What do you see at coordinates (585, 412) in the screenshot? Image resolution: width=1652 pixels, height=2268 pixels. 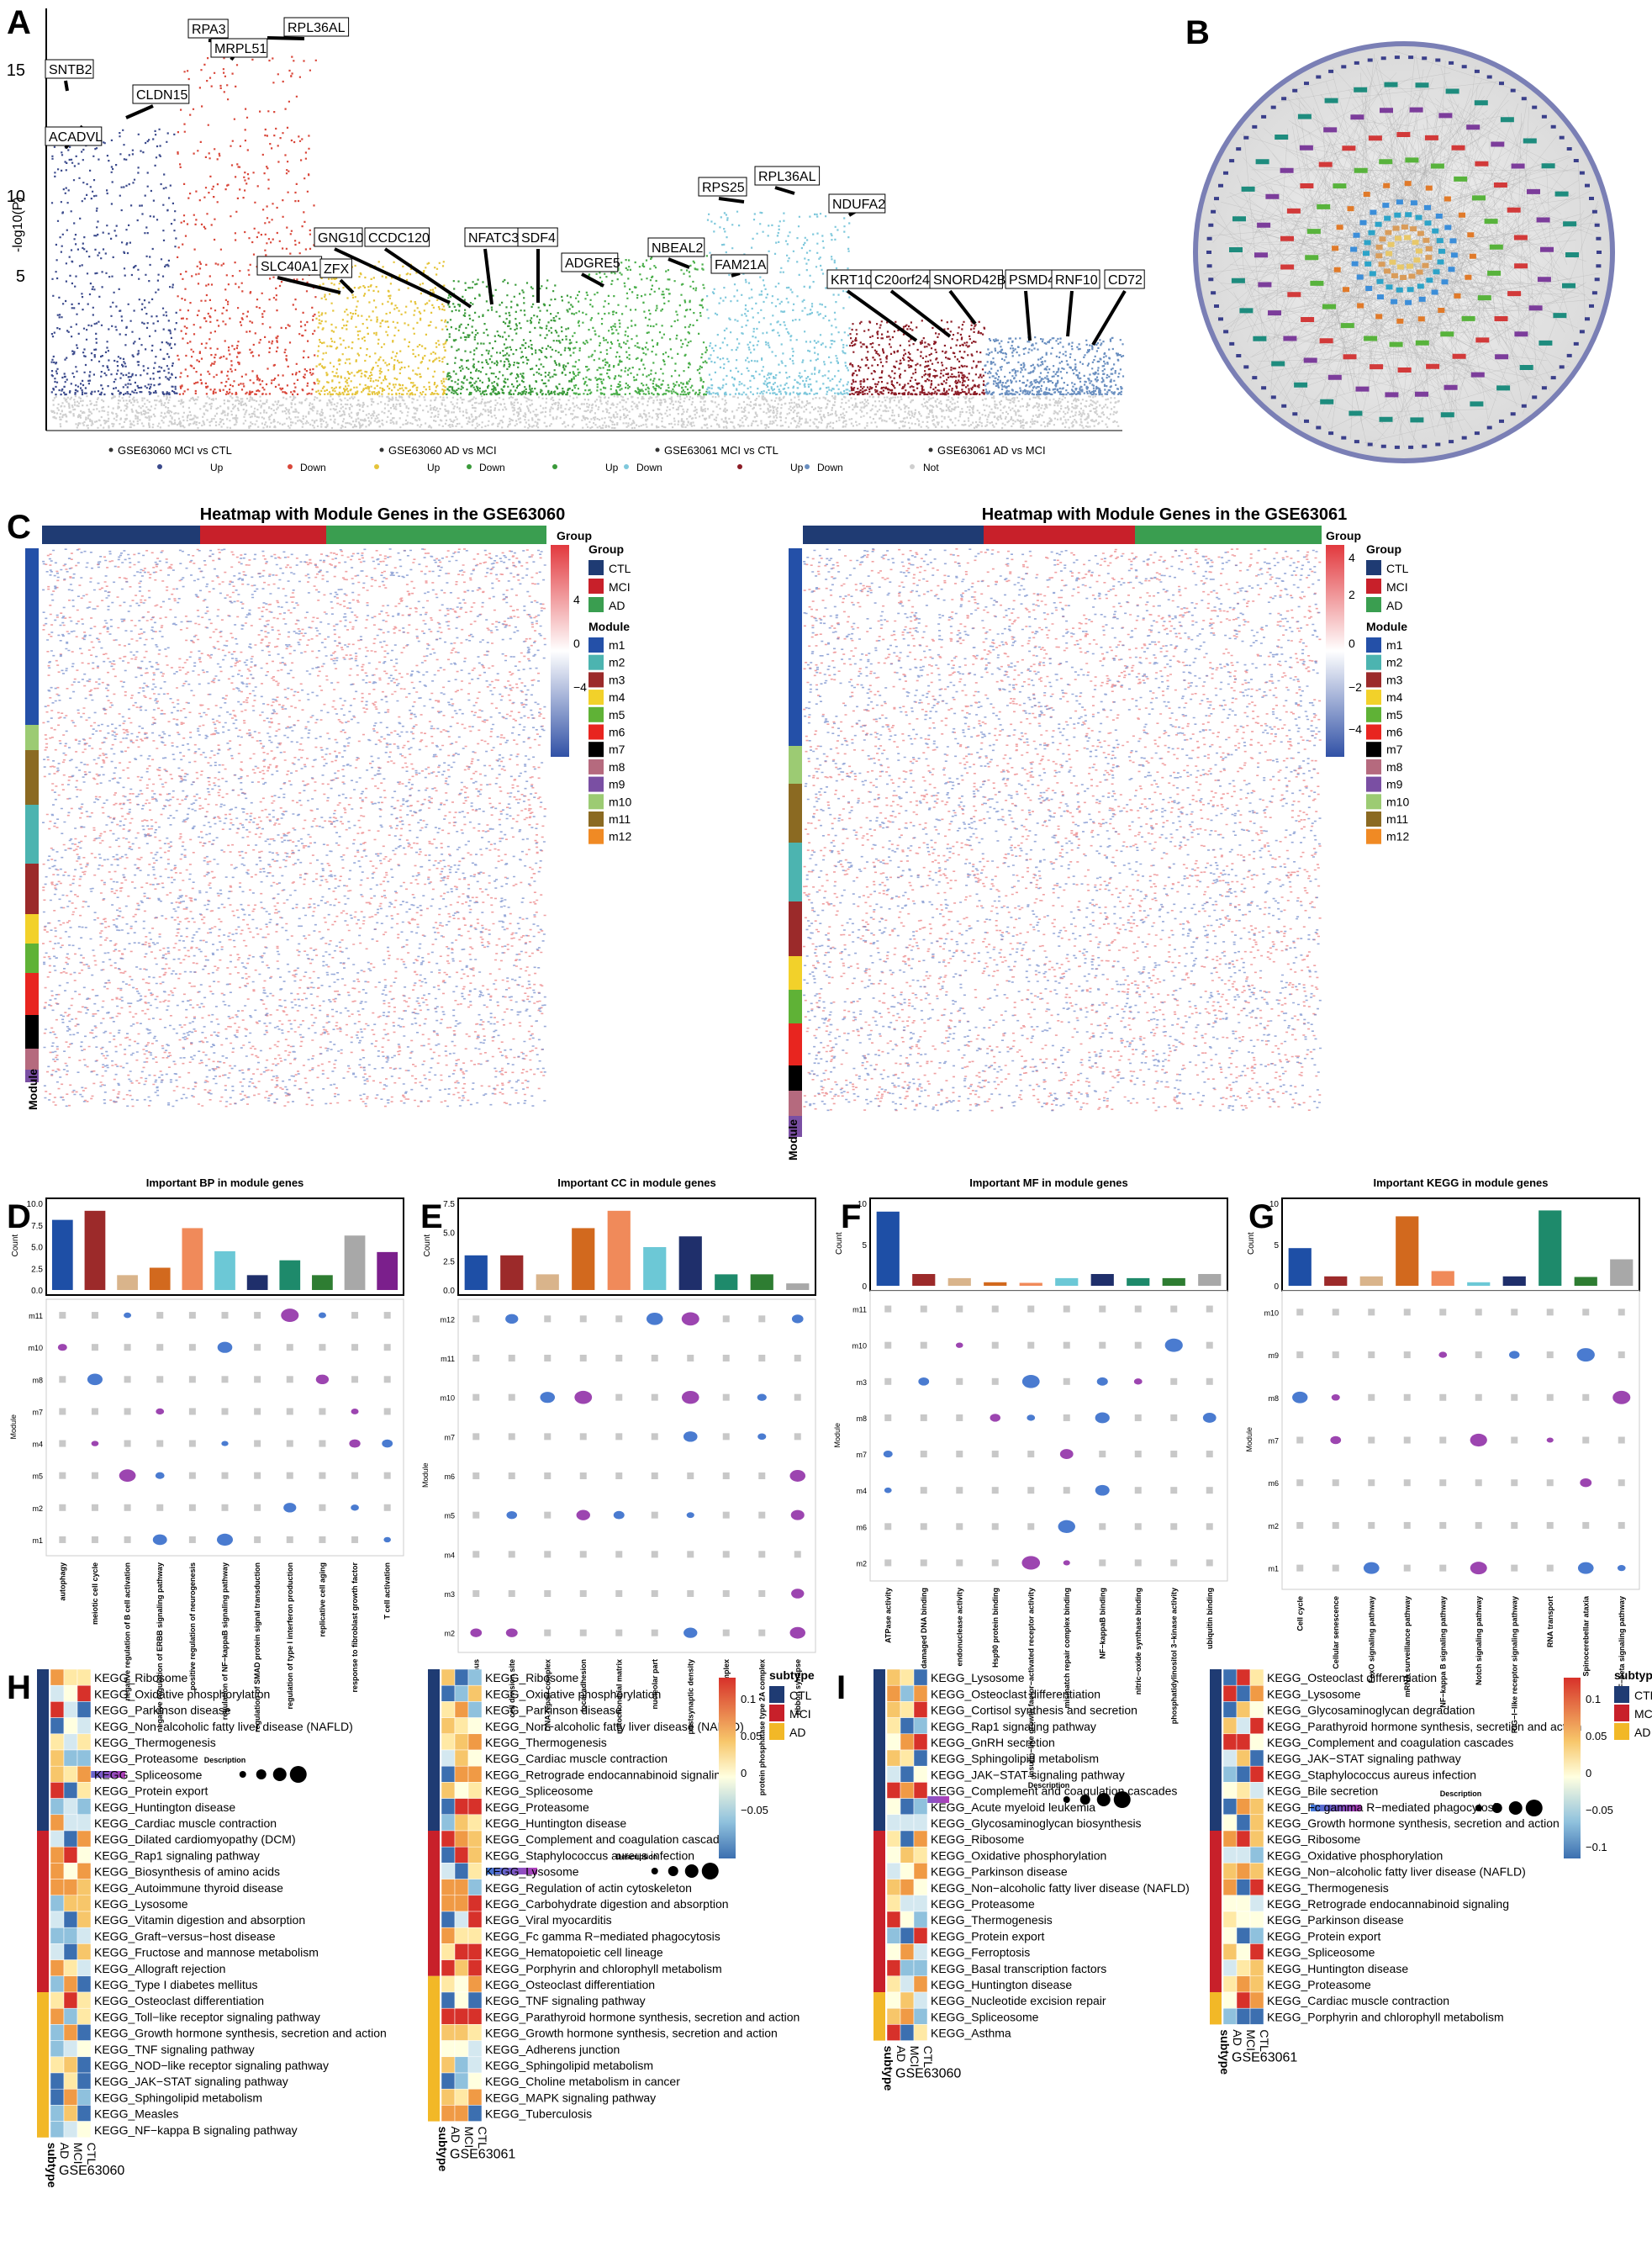 I see `manhattan-nonsig-points` at bounding box center [585, 412].